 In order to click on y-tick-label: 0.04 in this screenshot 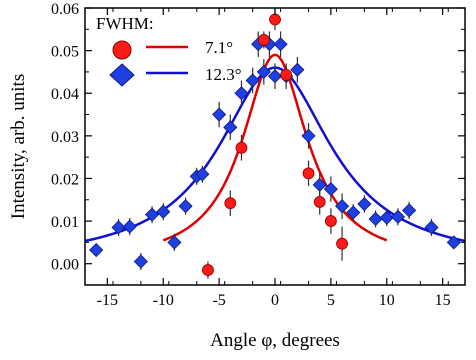, I will do `click(65, 94)`.